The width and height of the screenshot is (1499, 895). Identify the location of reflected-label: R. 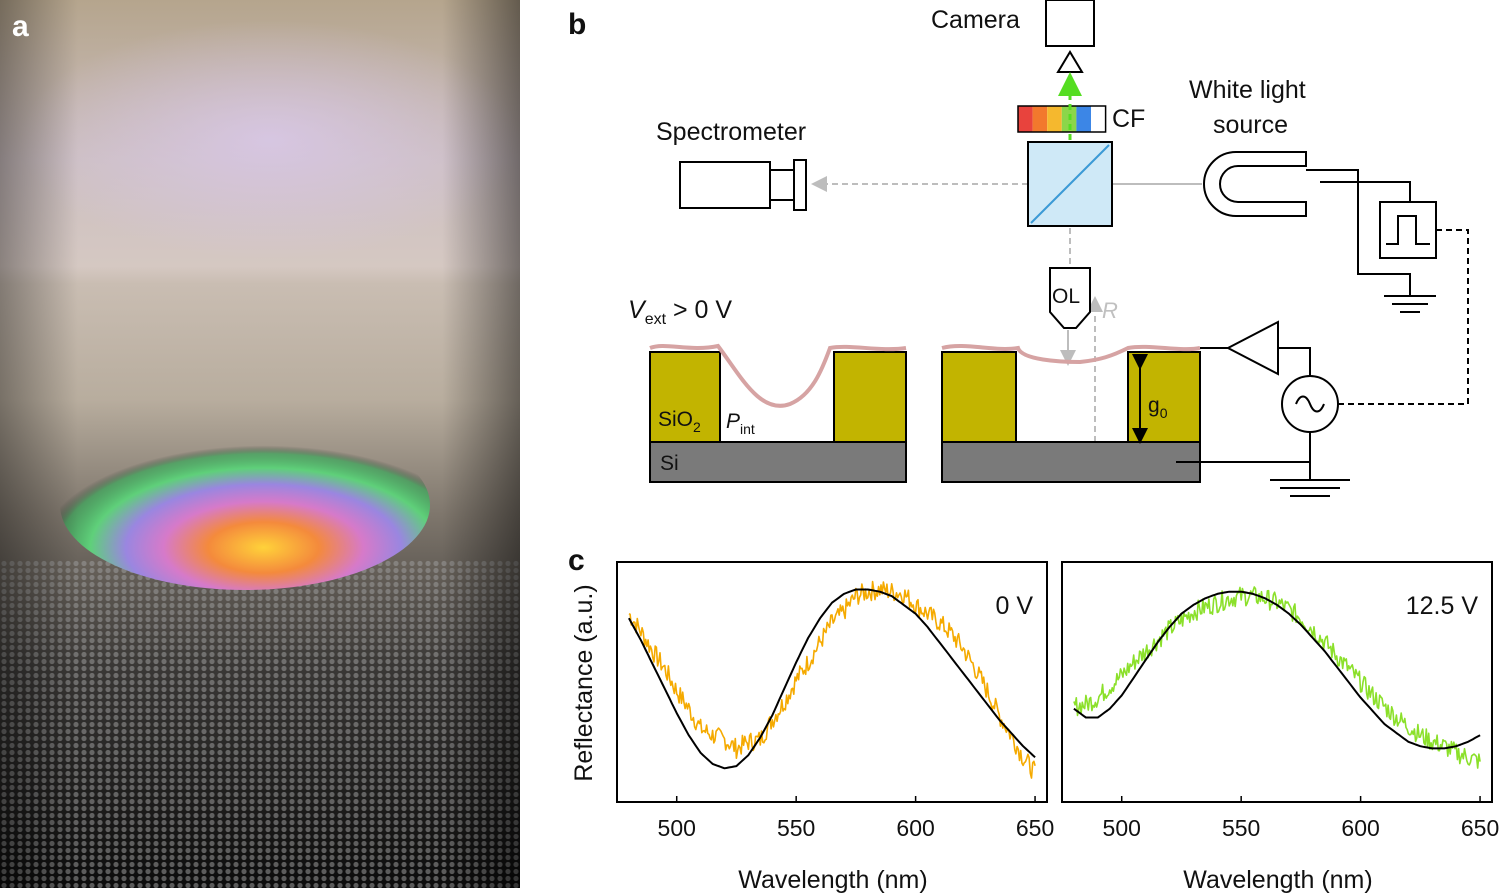
(1110, 310).